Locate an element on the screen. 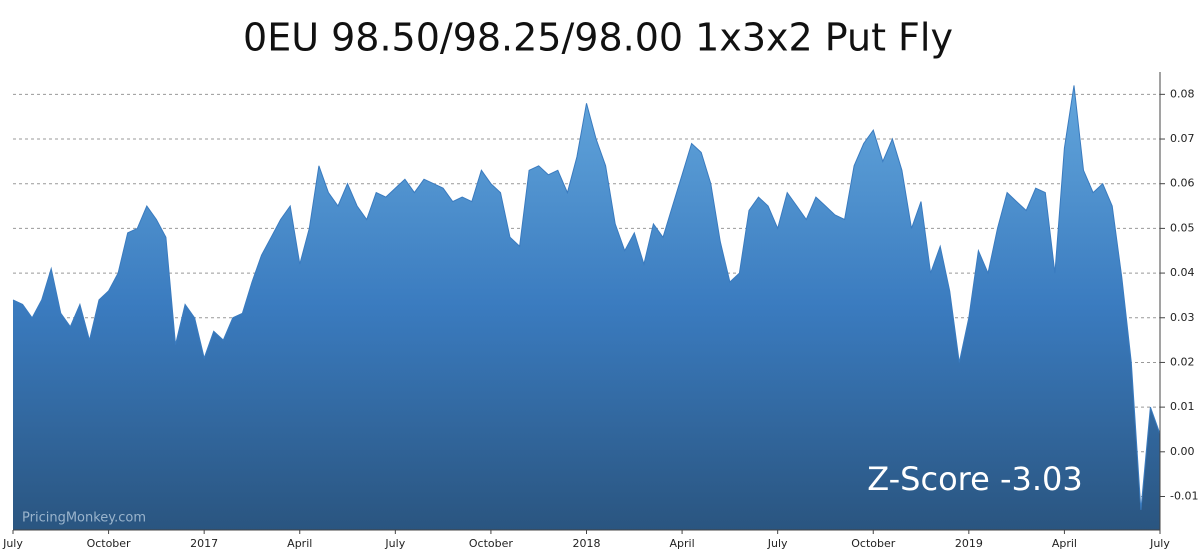  y-tick-label: 0.06 is located at coordinates (1182, 183).